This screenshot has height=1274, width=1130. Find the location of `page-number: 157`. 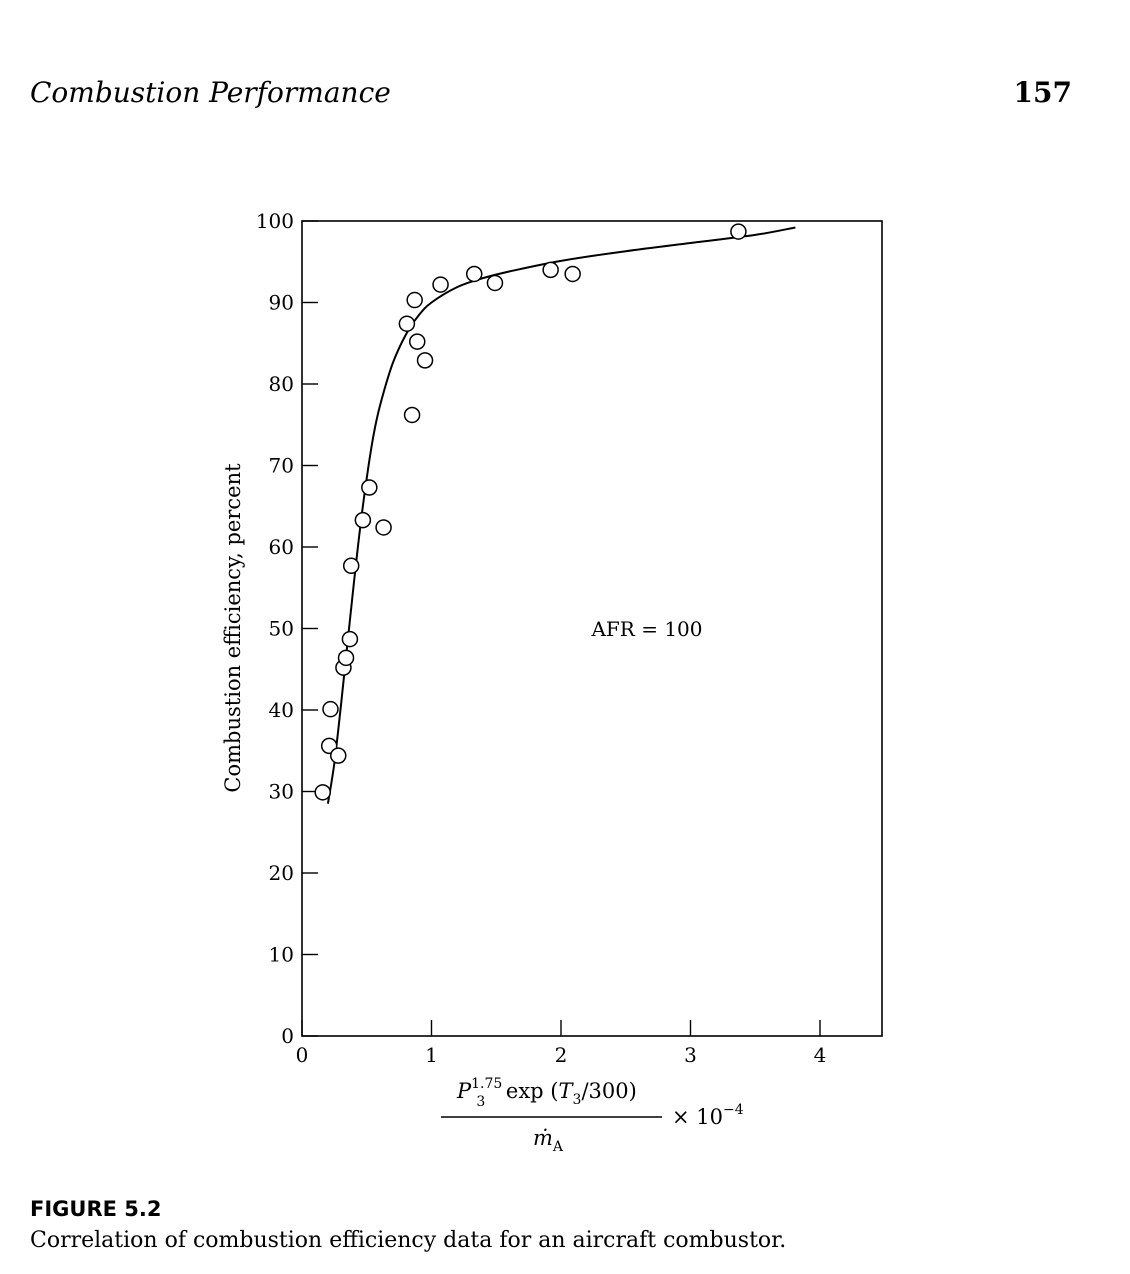

page-number: 157 is located at coordinates (1042, 92).